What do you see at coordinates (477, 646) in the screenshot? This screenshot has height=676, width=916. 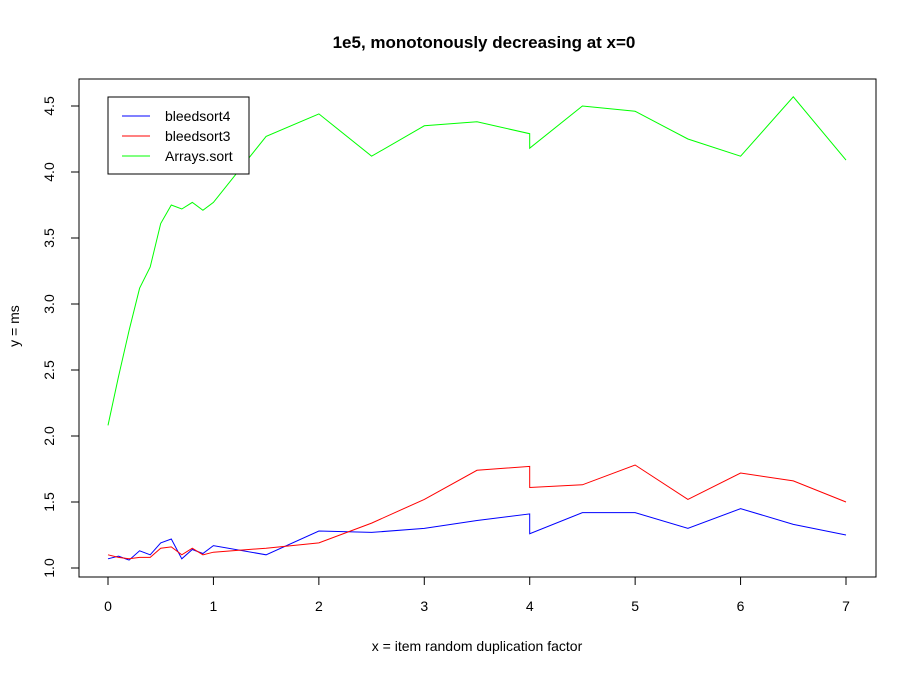 I see `x-axis-label: x = item random duplication factor` at bounding box center [477, 646].